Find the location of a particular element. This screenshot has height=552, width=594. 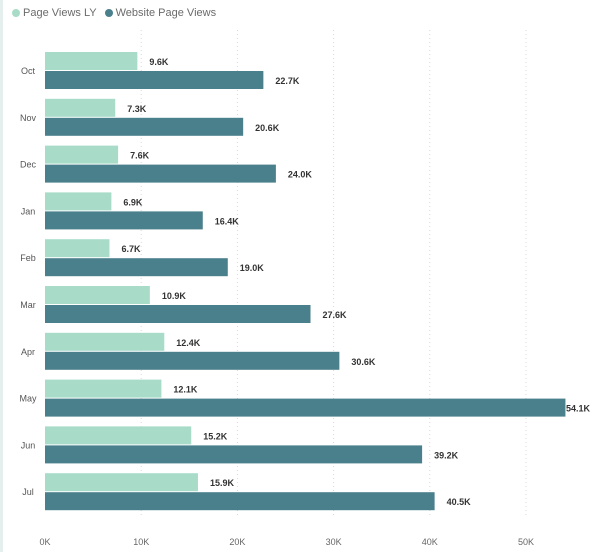

x-tick-label: 30K is located at coordinates (334, 542).